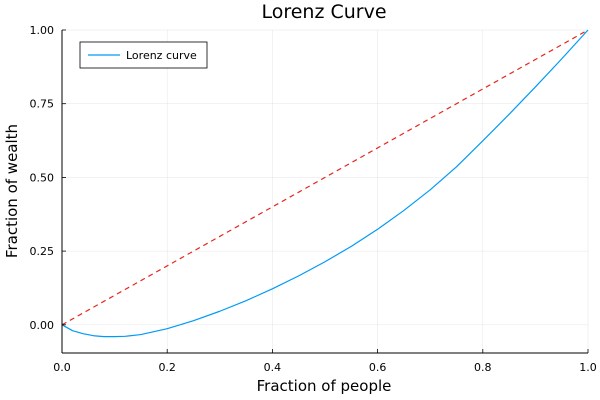 The image size is (600, 400). What do you see at coordinates (378, 367) in the screenshot?
I see `x-tick-label: 0.6` at bounding box center [378, 367].